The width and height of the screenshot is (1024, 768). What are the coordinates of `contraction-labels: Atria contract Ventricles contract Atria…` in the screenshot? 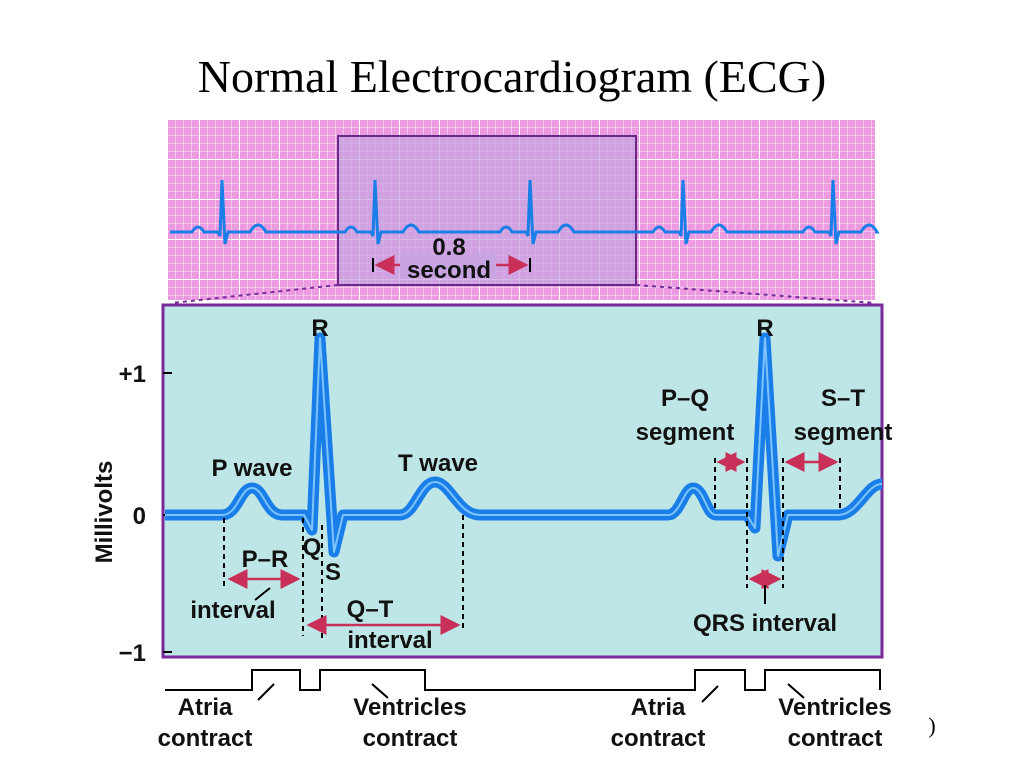 It's located at (525, 717).